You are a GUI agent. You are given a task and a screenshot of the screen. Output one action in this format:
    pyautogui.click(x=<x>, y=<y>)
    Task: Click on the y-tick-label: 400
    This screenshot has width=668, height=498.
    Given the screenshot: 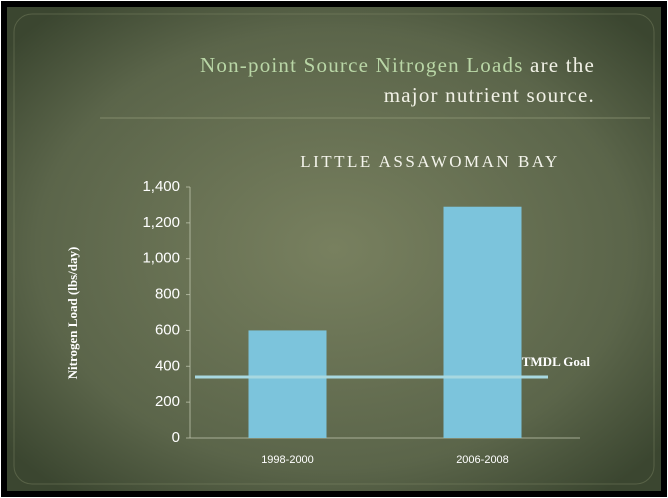 What is the action you would take?
    pyautogui.click(x=167, y=365)
    